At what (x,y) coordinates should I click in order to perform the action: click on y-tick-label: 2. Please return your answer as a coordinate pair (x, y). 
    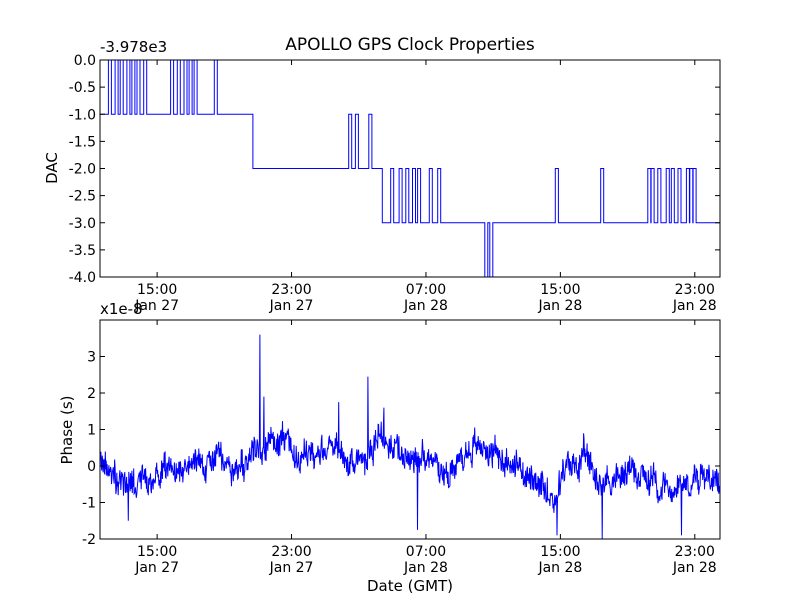
    Looking at the image, I should click on (91, 394).